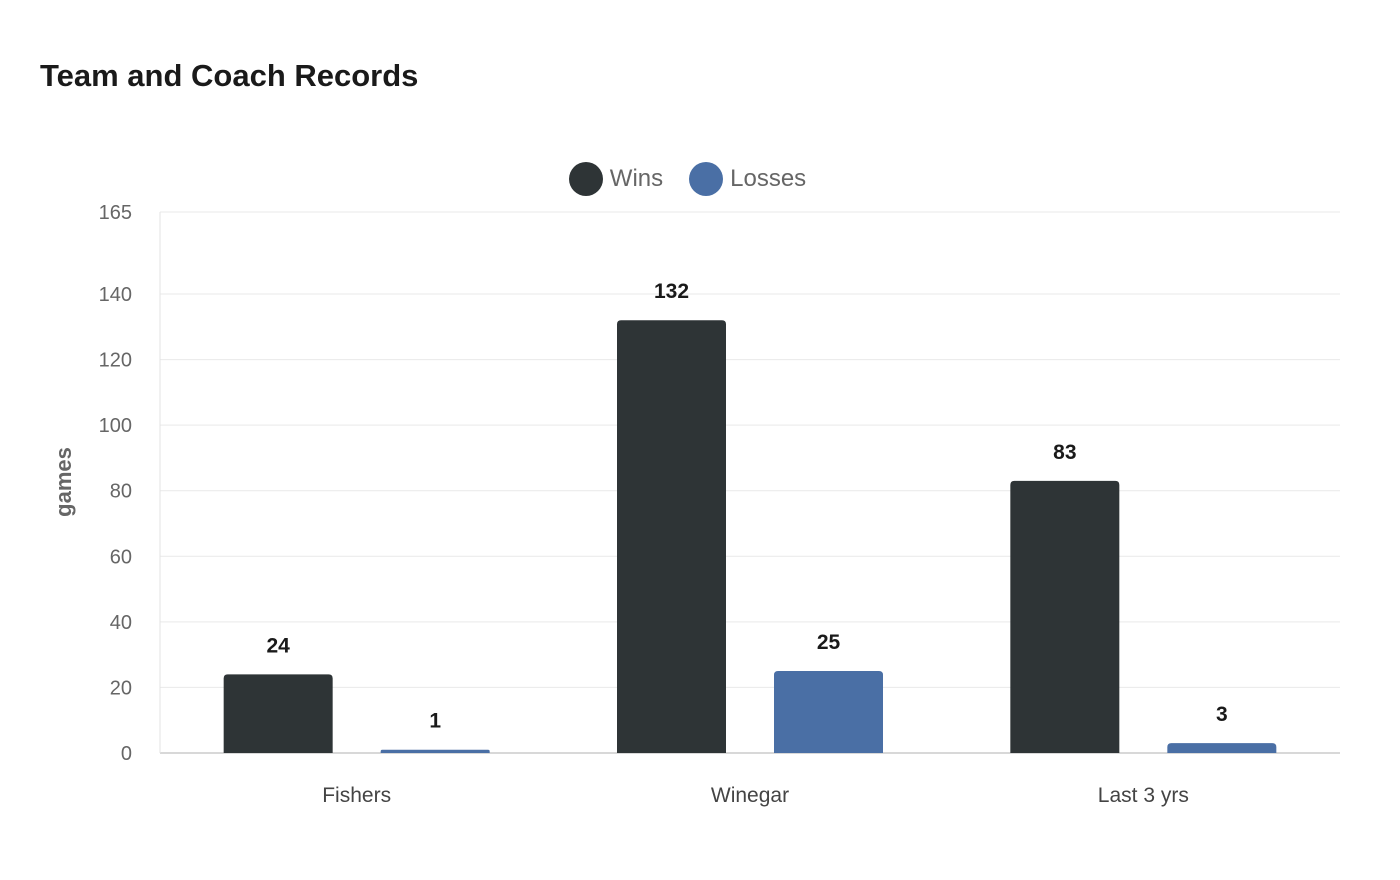 This screenshot has width=1400, height=880. I want to click on legend: Wins Losses, so click(700, 179).